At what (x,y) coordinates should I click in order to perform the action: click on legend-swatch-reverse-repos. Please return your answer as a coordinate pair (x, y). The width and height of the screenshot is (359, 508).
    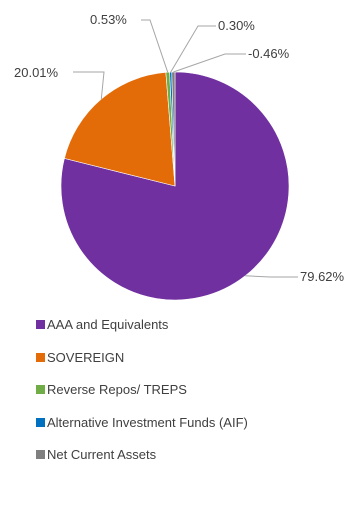
    Looking at the image, I should click on (40, 390).